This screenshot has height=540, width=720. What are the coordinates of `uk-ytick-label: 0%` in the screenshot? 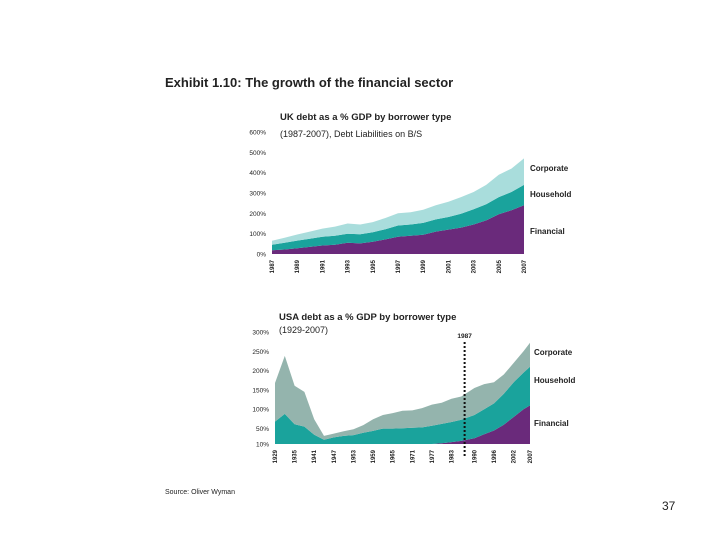 It's located at (262, 255).